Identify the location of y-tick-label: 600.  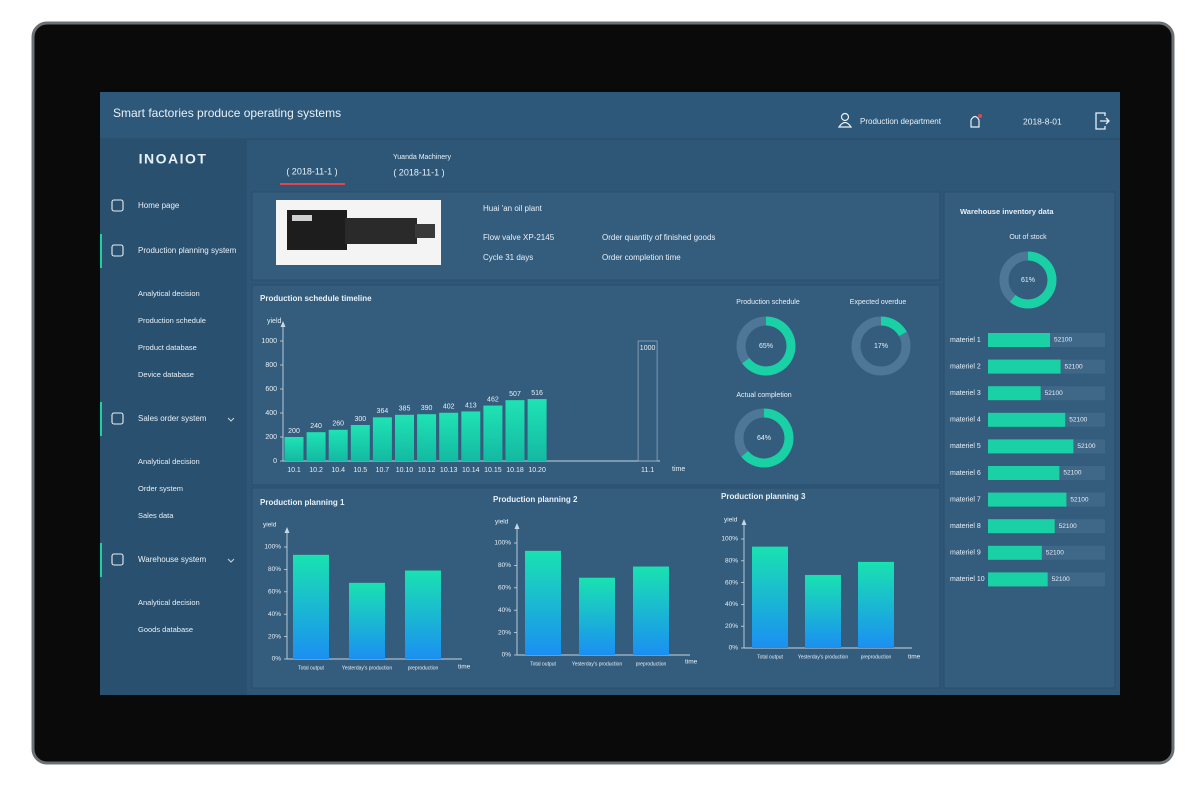
(271, 389).